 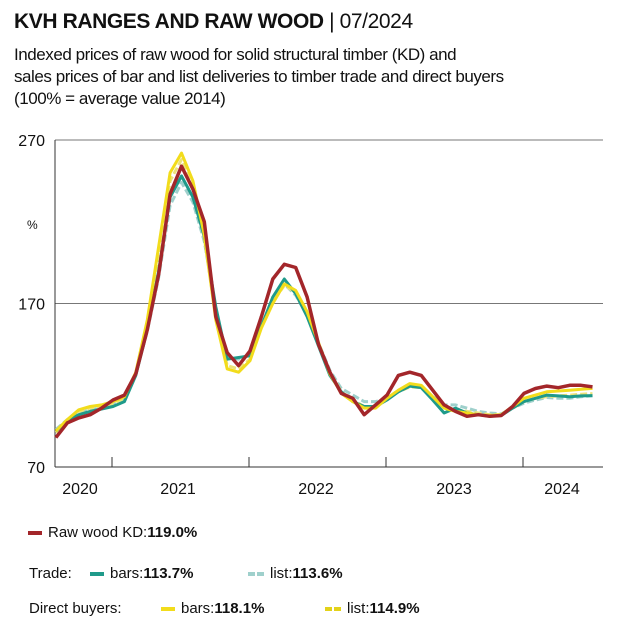 I want to click on legend-group-label: Trade:, so click(x=50, y=573).